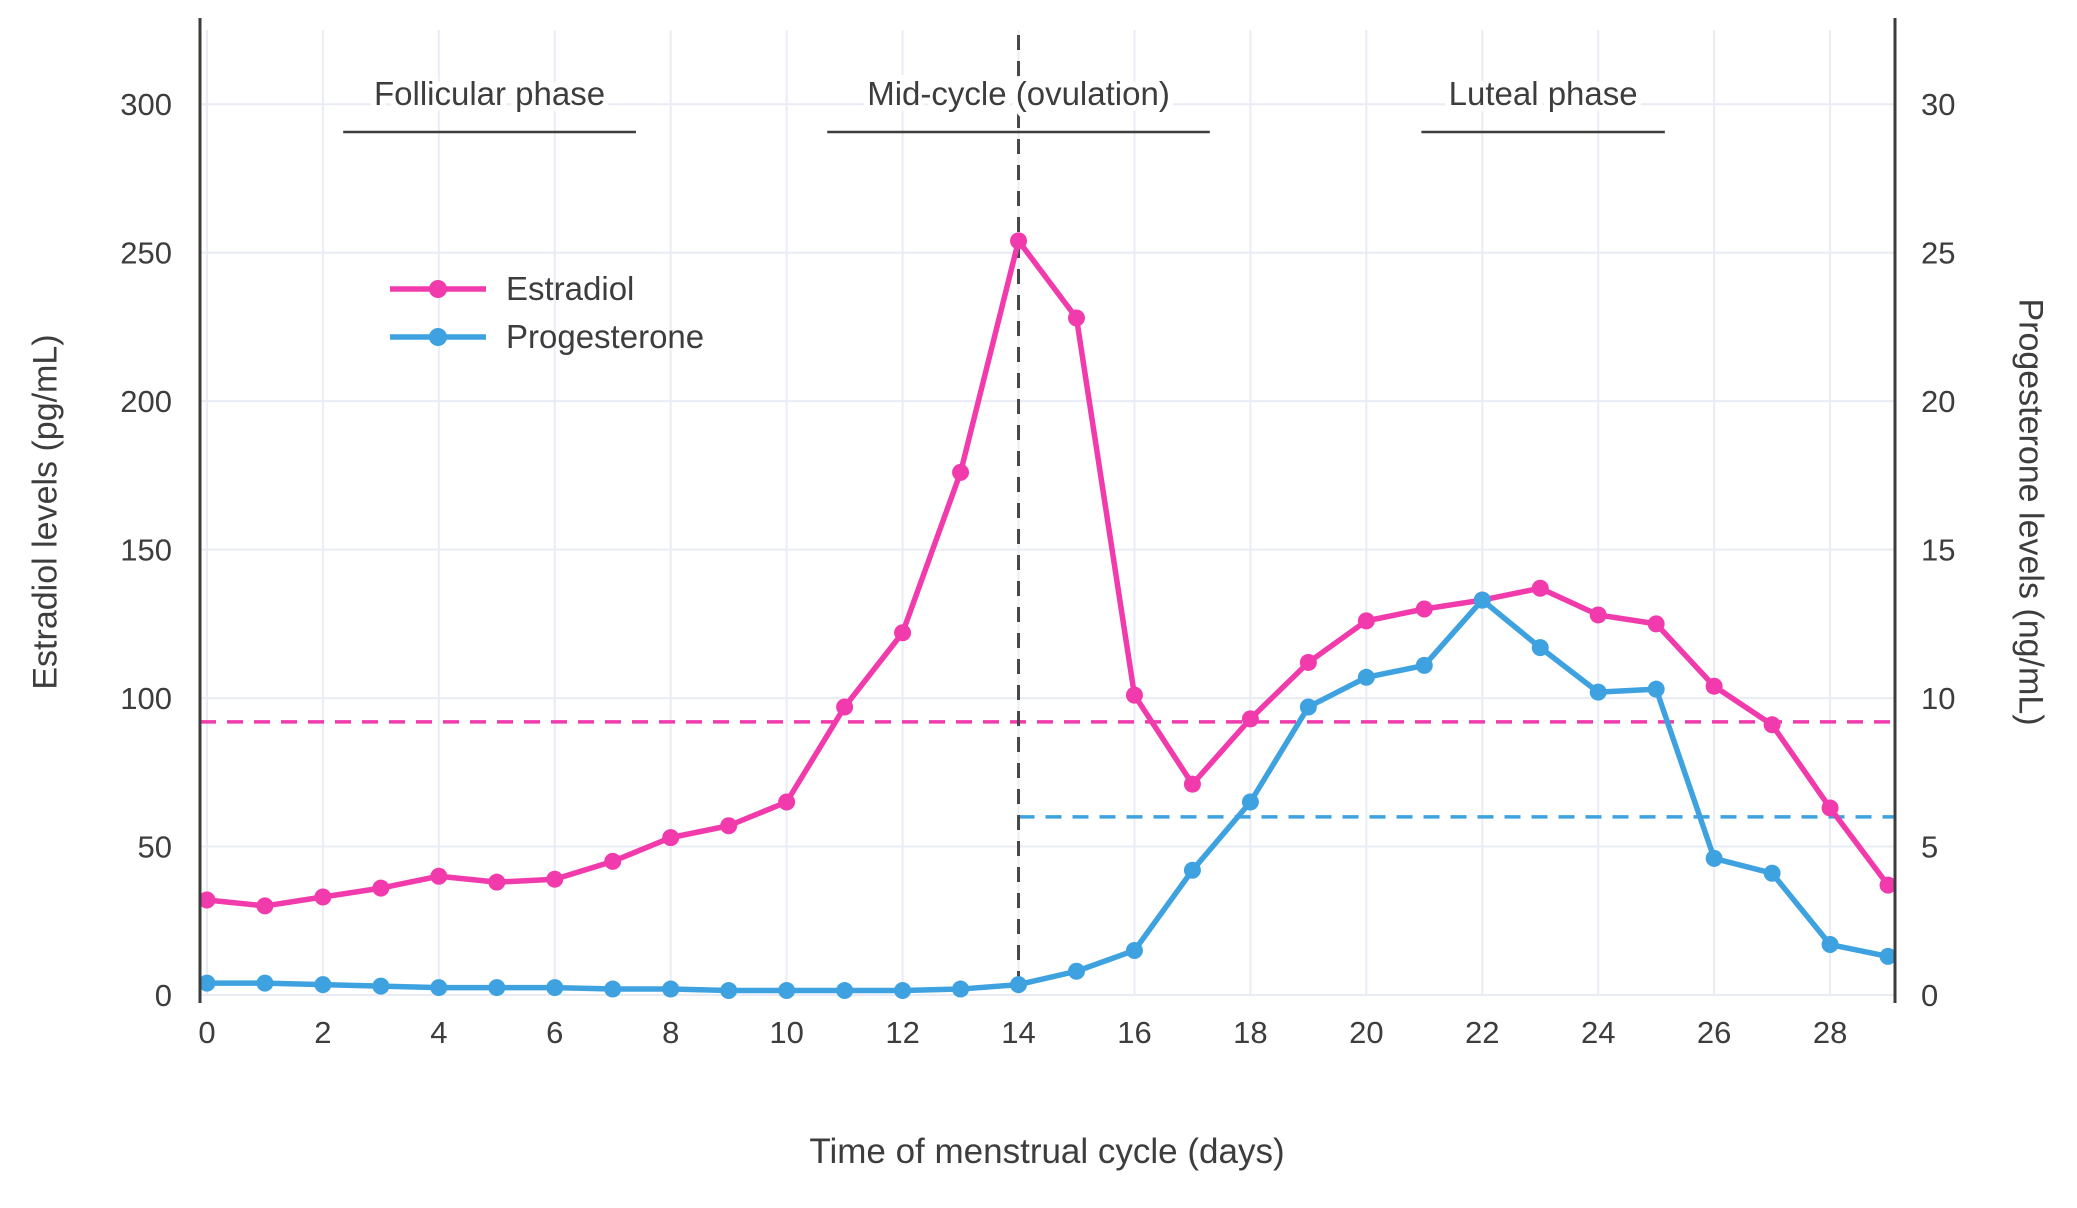 This screenshot has height=1208, width=2077. Describe the element at coordinates (1018, 1032) in the screenshot. I see `x-tick-label: 14` at that location.